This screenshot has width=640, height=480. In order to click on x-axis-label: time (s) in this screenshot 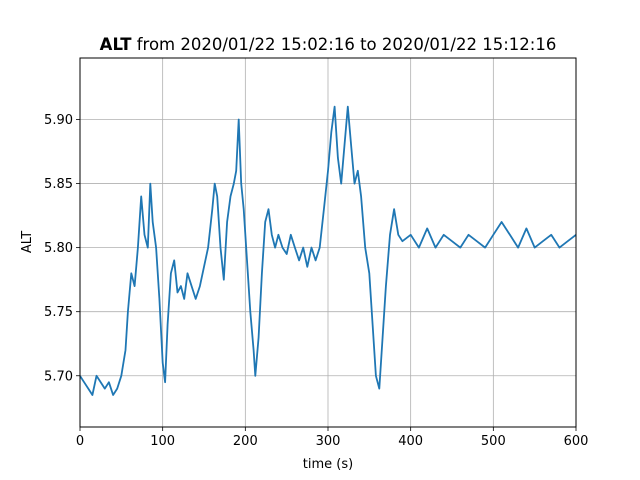, I will do `click(328, 464)`.